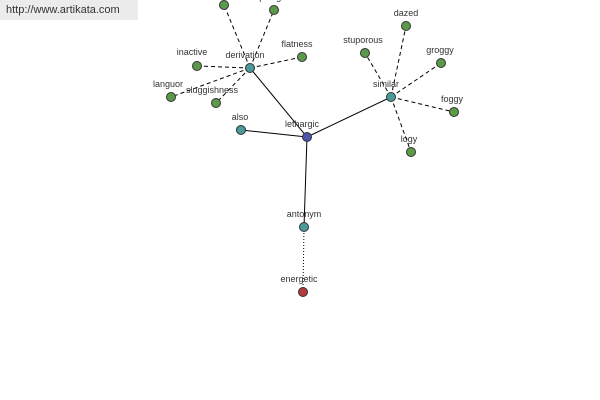 The width and height of the screenshot is (600, 400). What do you see at coordinates (440, 50) in the screenshot?
I see `node-label: groggy` at bounding box center [440, 50].